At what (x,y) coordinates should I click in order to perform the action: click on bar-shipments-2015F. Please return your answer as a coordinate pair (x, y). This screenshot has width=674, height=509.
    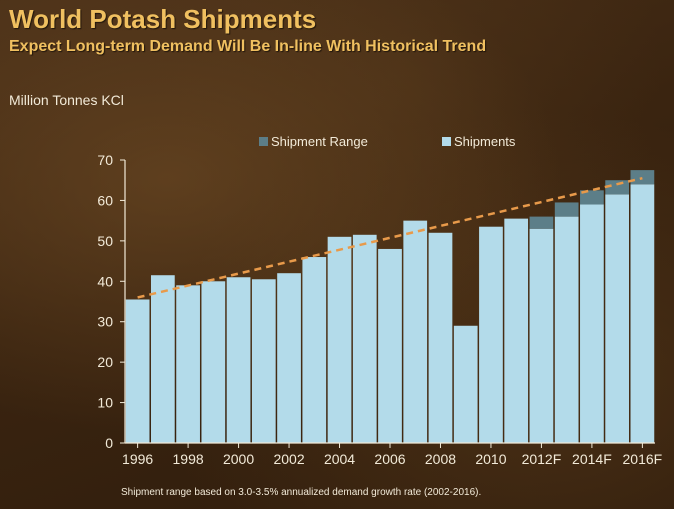
    Looking at the image, I should click on (617, 318).